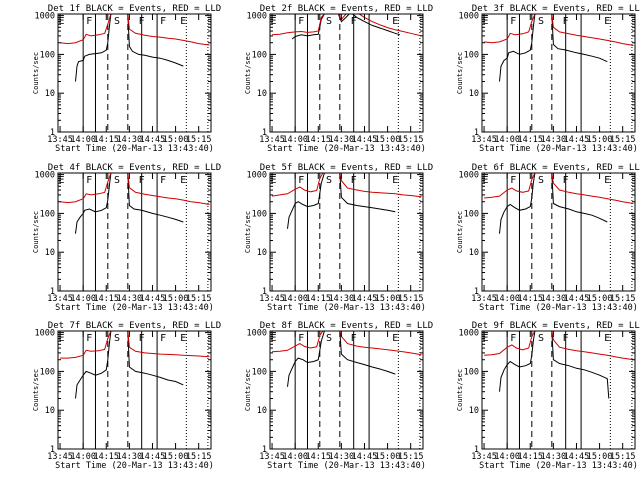  I want to click on chart-title: Det 5f BLACK = Events, RED = LLD, so click(346, 168).